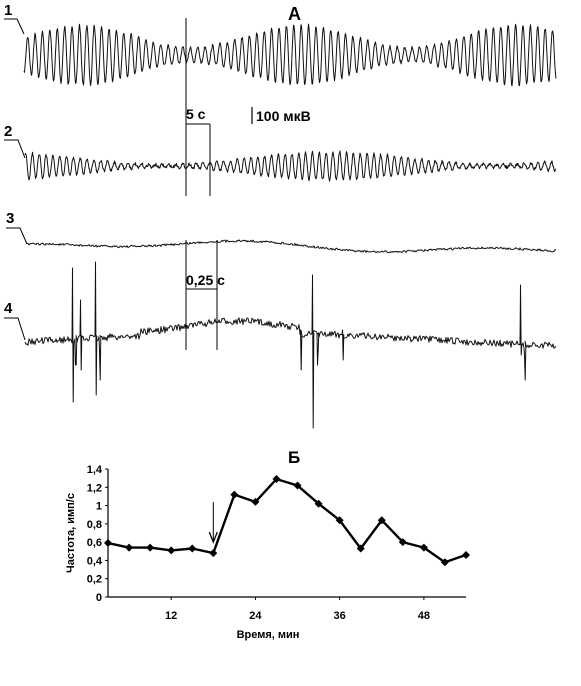  What do you see at coordinates (15, 149) in the screenshot?
I see `trace-2-marker` at bounding box center [15, 149].